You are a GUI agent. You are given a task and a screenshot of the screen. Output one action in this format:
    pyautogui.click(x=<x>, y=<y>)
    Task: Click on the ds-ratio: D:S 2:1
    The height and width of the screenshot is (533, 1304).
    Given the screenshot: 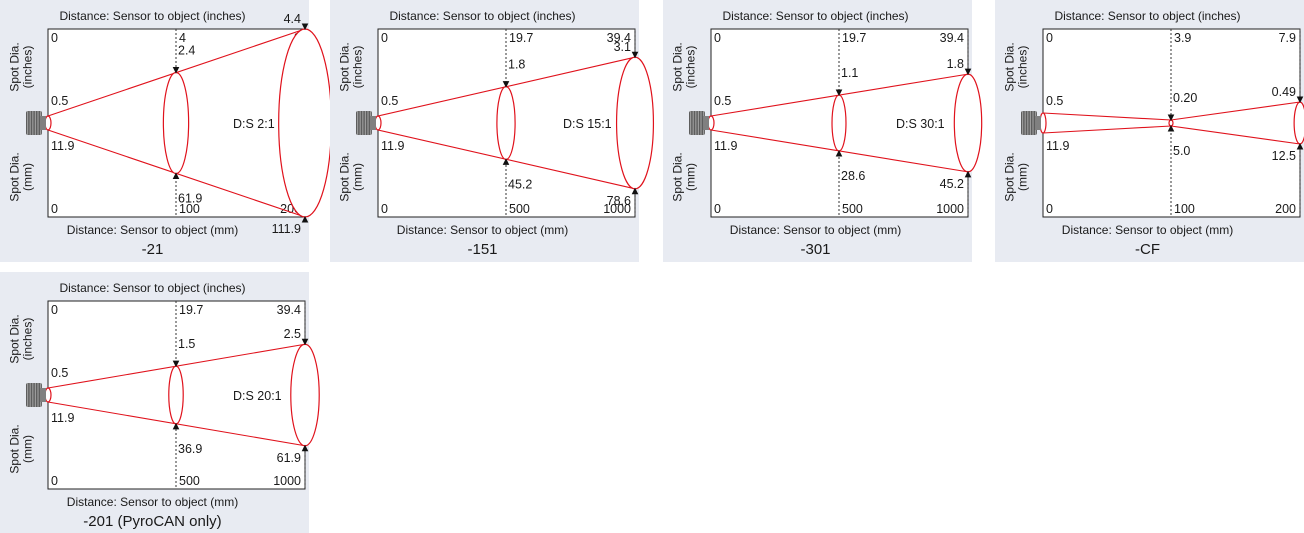 What is the action you would take?
    pyautogui.click(x=254, y=124)
    